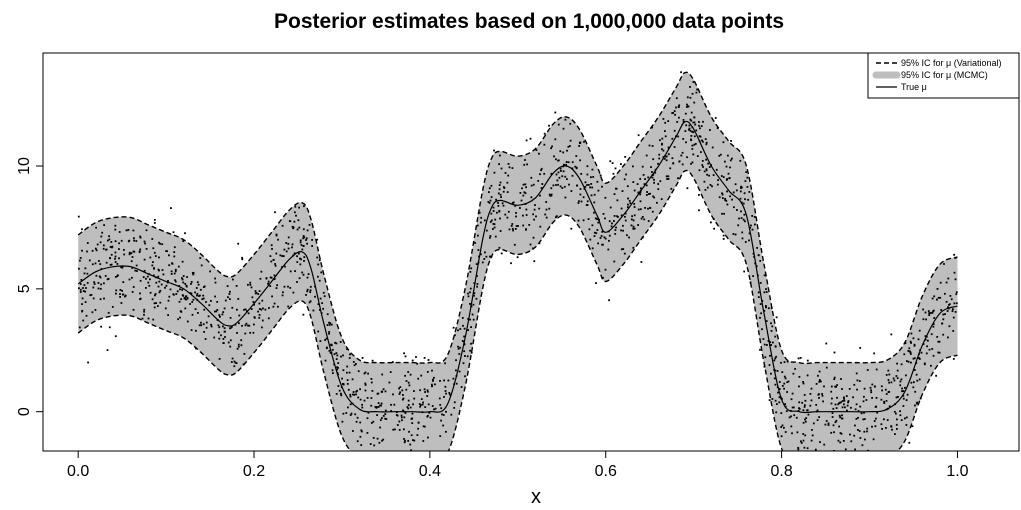 Image resolution: width=1021 pixels, height=510 pixels. What do you see at coordinates (24, 166) in the screenshot?
I see `y-tick-label: 10` at bounding box center [24, 166].